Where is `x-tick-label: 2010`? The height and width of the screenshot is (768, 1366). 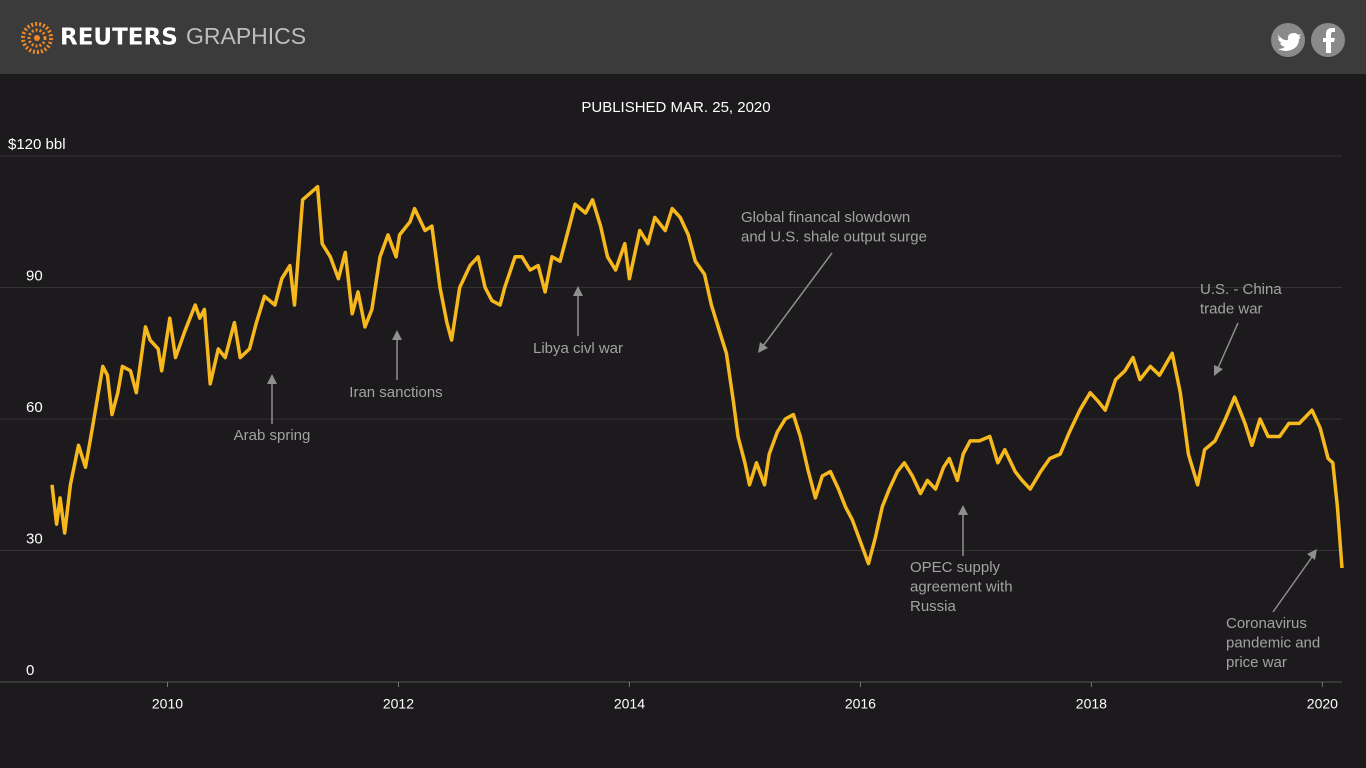
x-tick-label: 2010 is located at coordinates (167, 704).